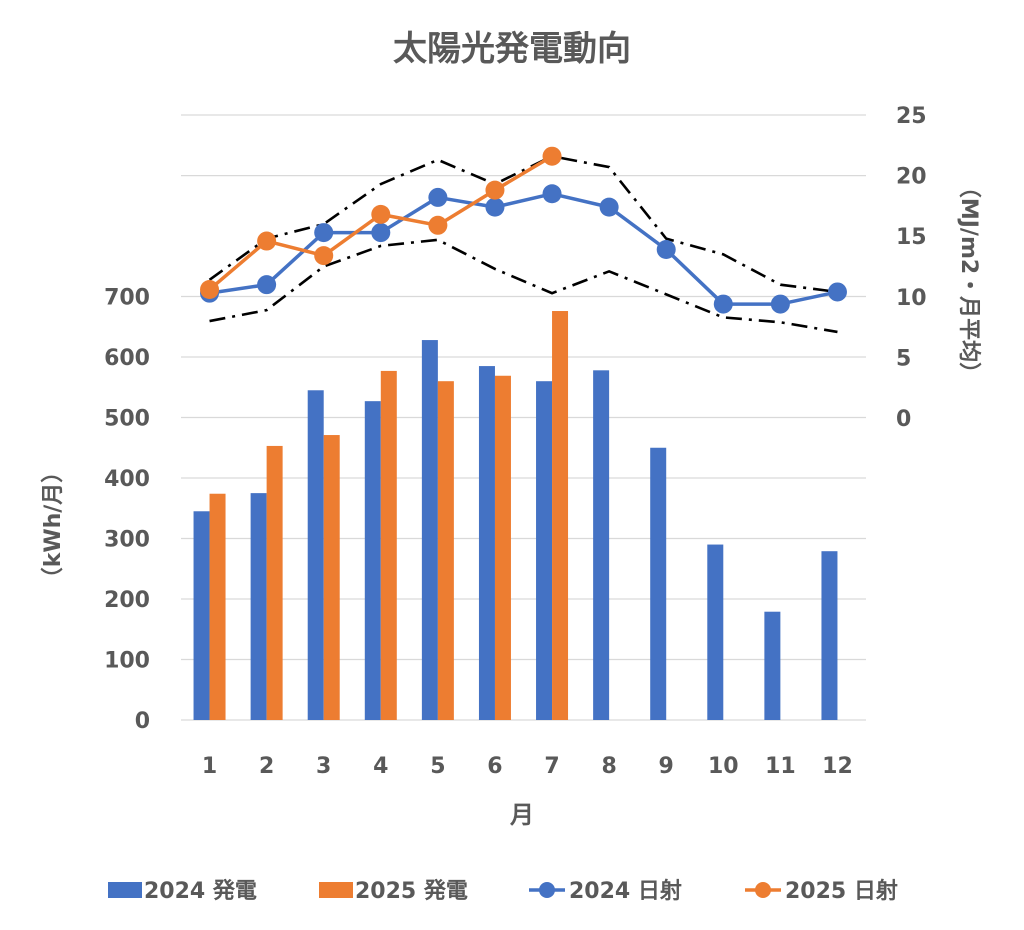 The height and width of the screenshot is (930, 1024). I want to click on left-axis-ticks: 0 100 200 300 400 500 600 700, so click(127, 510).